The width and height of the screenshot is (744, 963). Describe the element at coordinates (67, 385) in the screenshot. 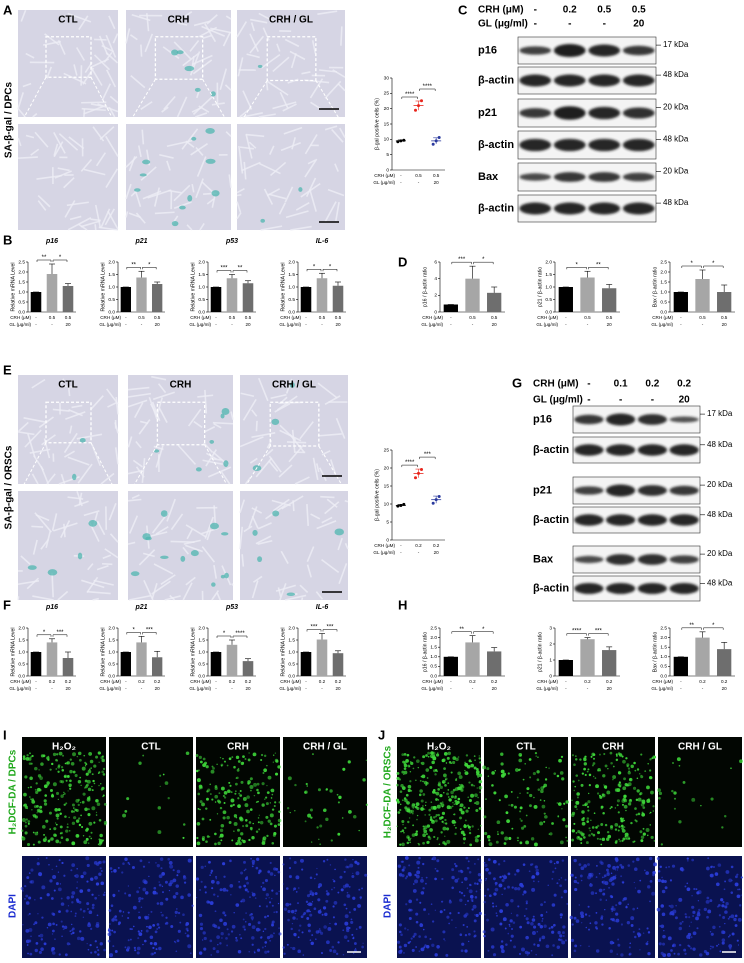

I see `column-label: CTL` at that location.